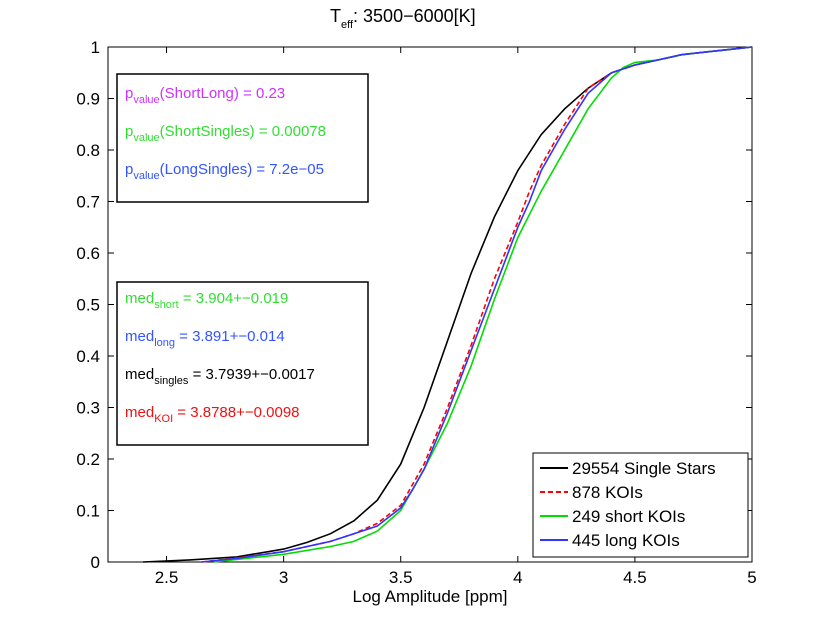 This screenshot has height=631, width=830. I want to click on median-annotation-3: medKOI = 3.8788+−0.0098, so click(212, 414).